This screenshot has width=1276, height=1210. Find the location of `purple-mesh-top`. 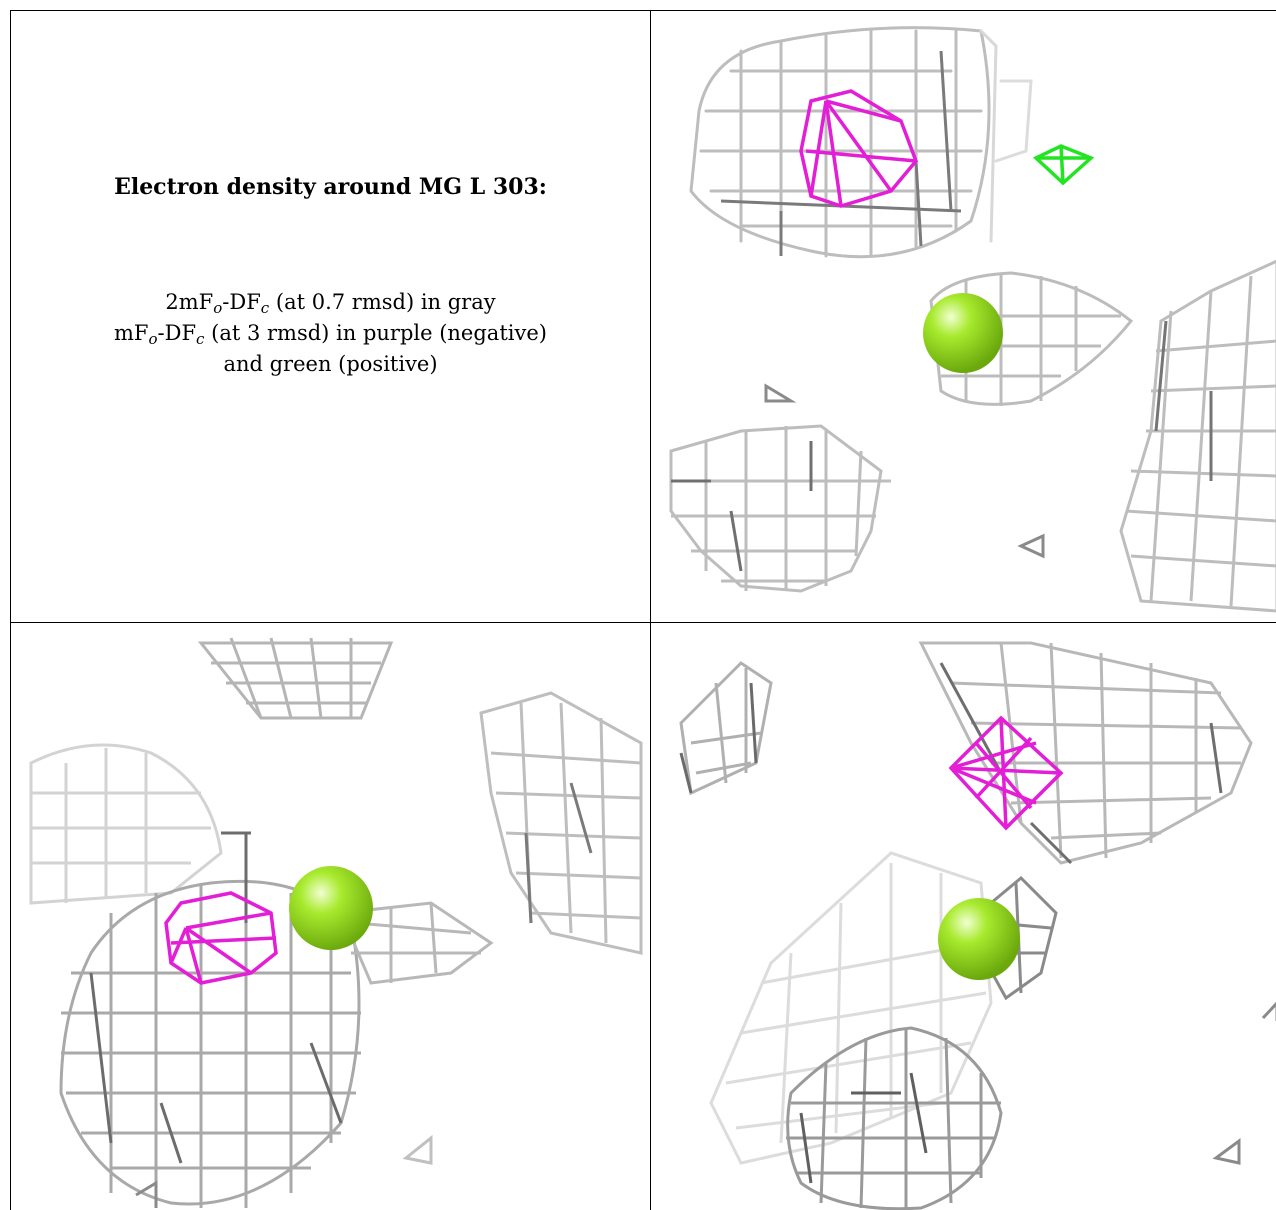

purple-mesh-top is located at coordinates (858, 148).